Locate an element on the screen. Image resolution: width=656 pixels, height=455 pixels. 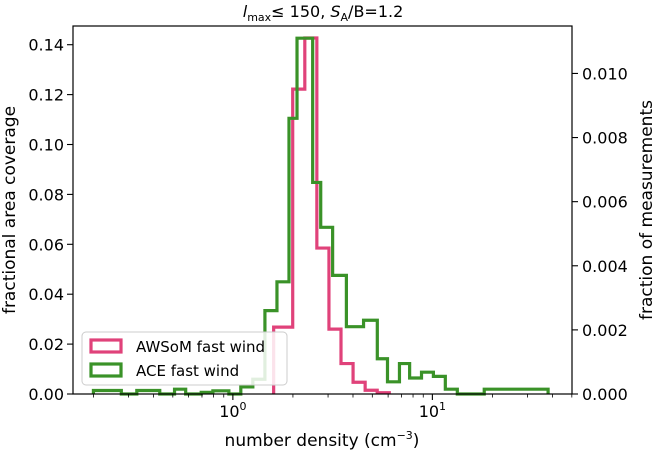
legend-label-ace: ACE fast wind is located at coordinates (187, 371).